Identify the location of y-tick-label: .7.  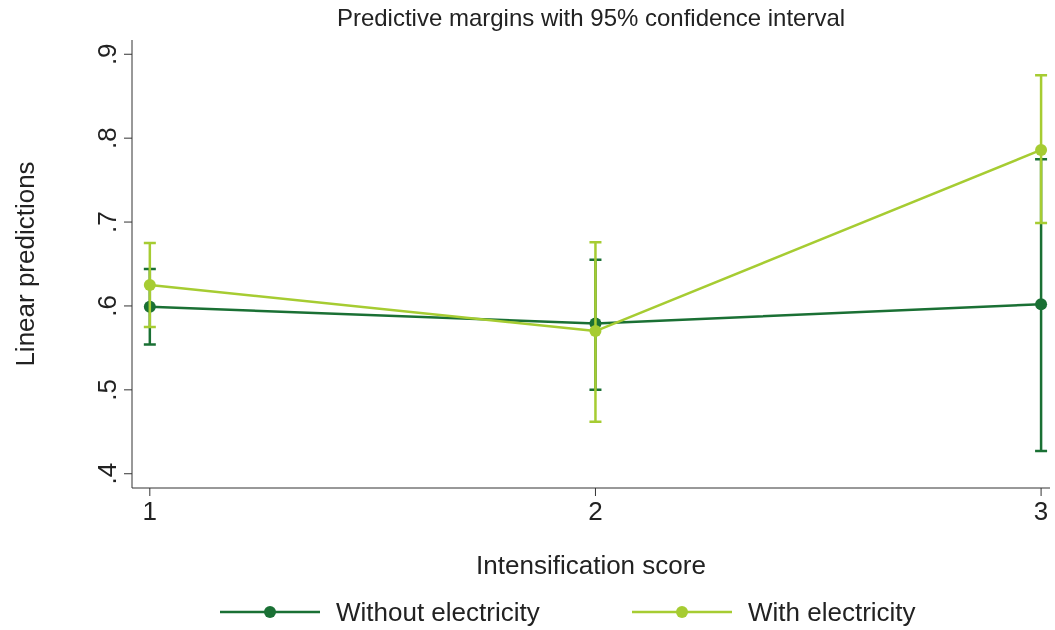
(107, 222).